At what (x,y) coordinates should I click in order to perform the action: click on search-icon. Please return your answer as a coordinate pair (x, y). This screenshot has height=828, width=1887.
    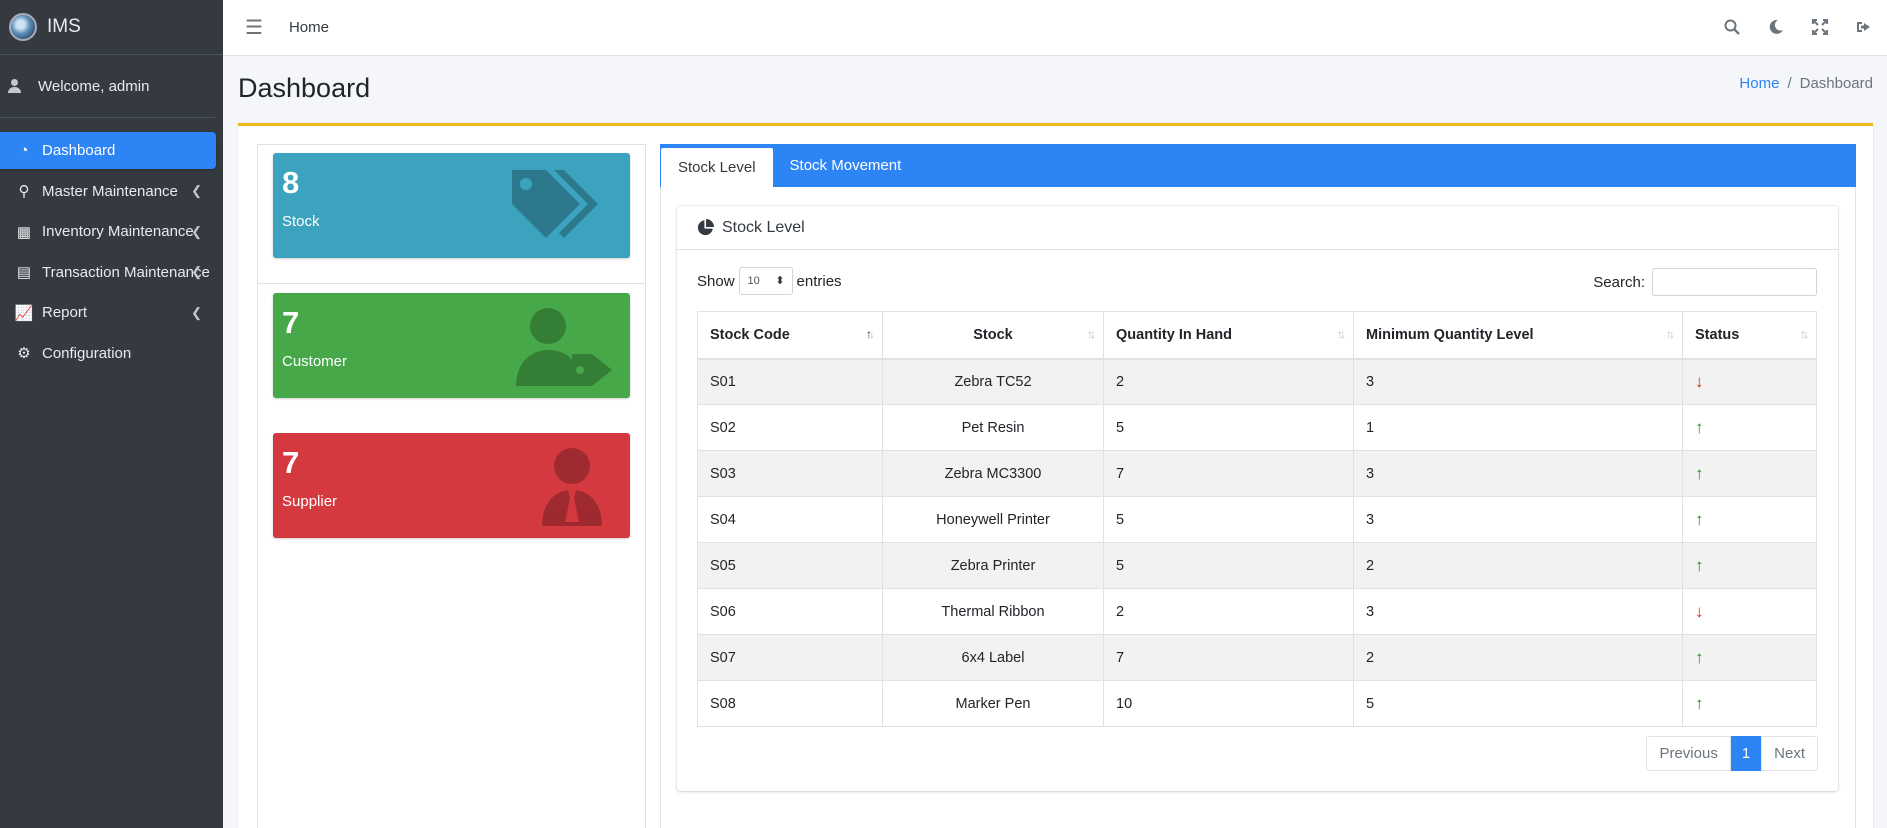
    Looking at the image, I should click on (1732, 27).